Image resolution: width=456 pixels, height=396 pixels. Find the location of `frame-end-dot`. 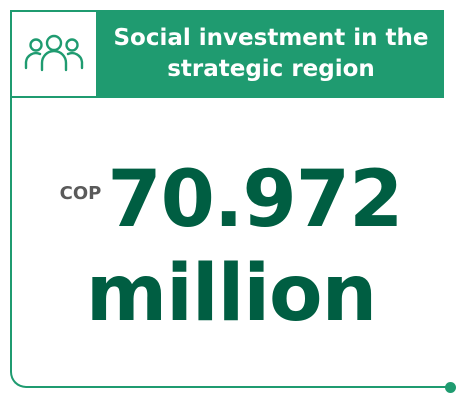

frame-end-dot is located at coordinates (450, 387).